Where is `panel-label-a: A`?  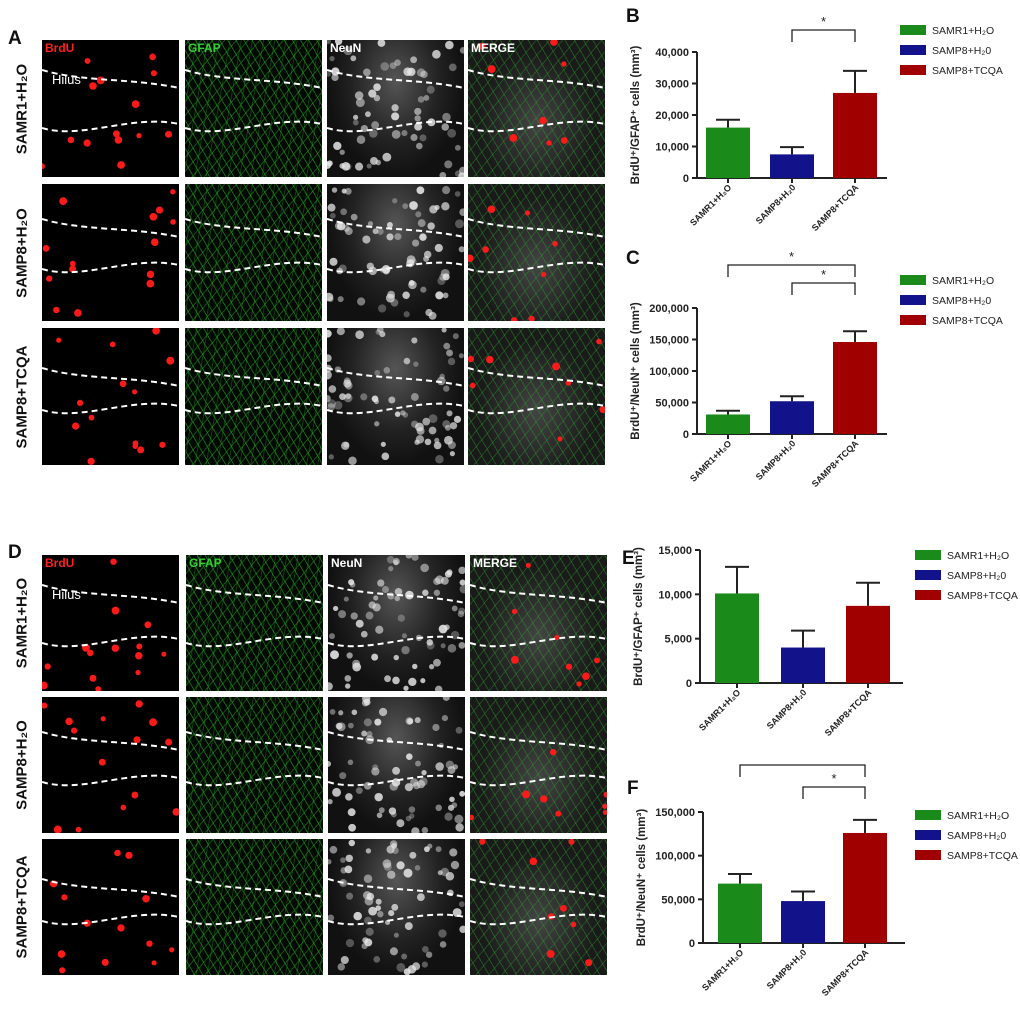 panel-label-a: A is located at coordinates (15, 38).